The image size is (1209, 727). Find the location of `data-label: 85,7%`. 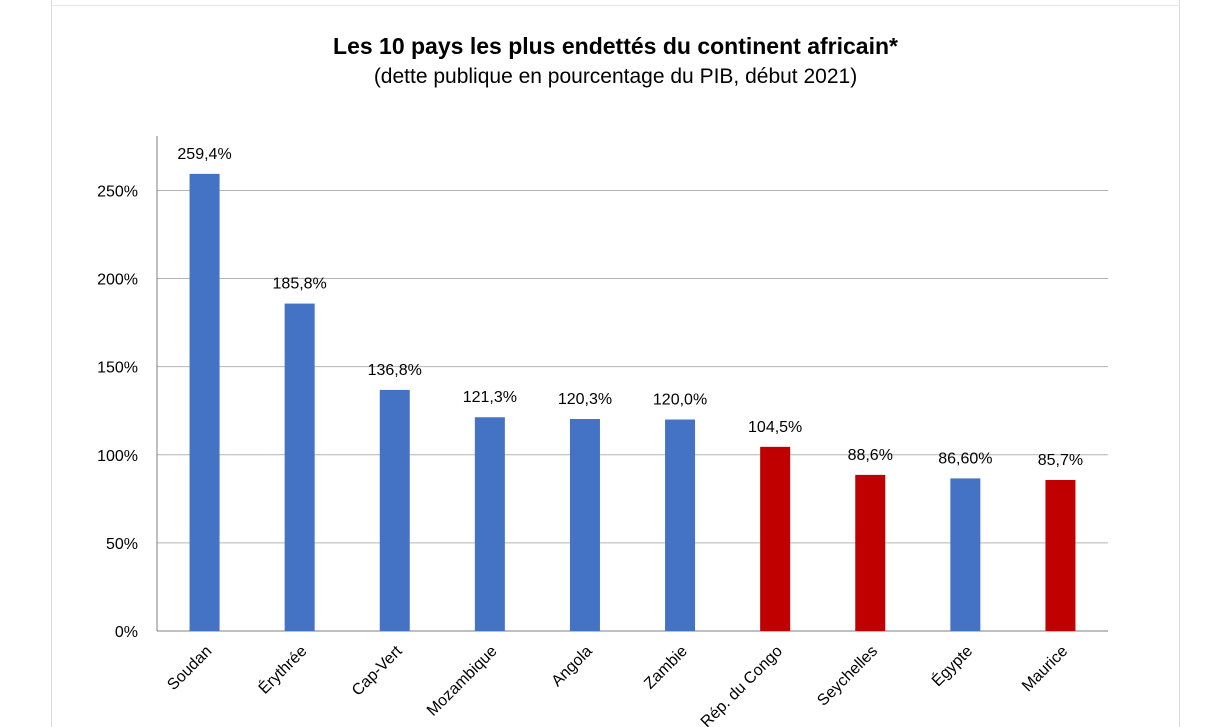

data-label: 85,7% is located at coordinates (1060, 460).